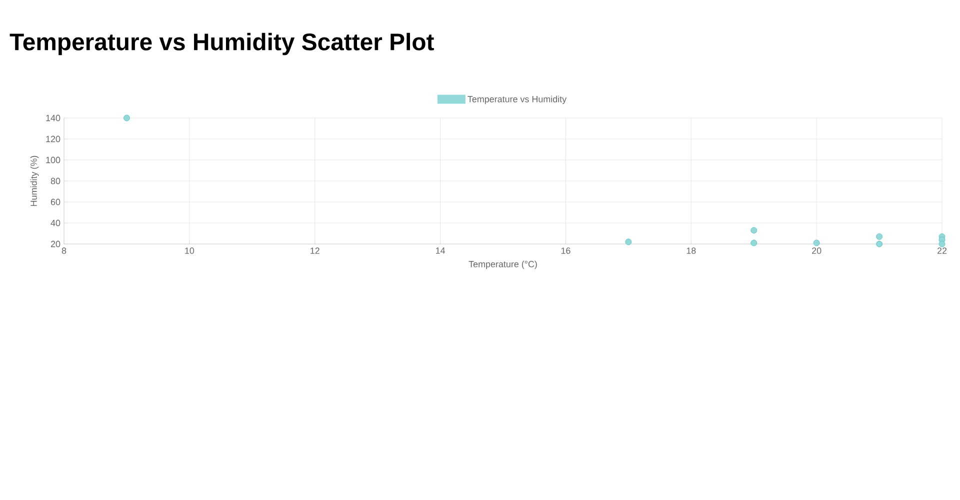 The image size is (960, 500). I want to click on y-tick-label: 100, so click(53, 160).